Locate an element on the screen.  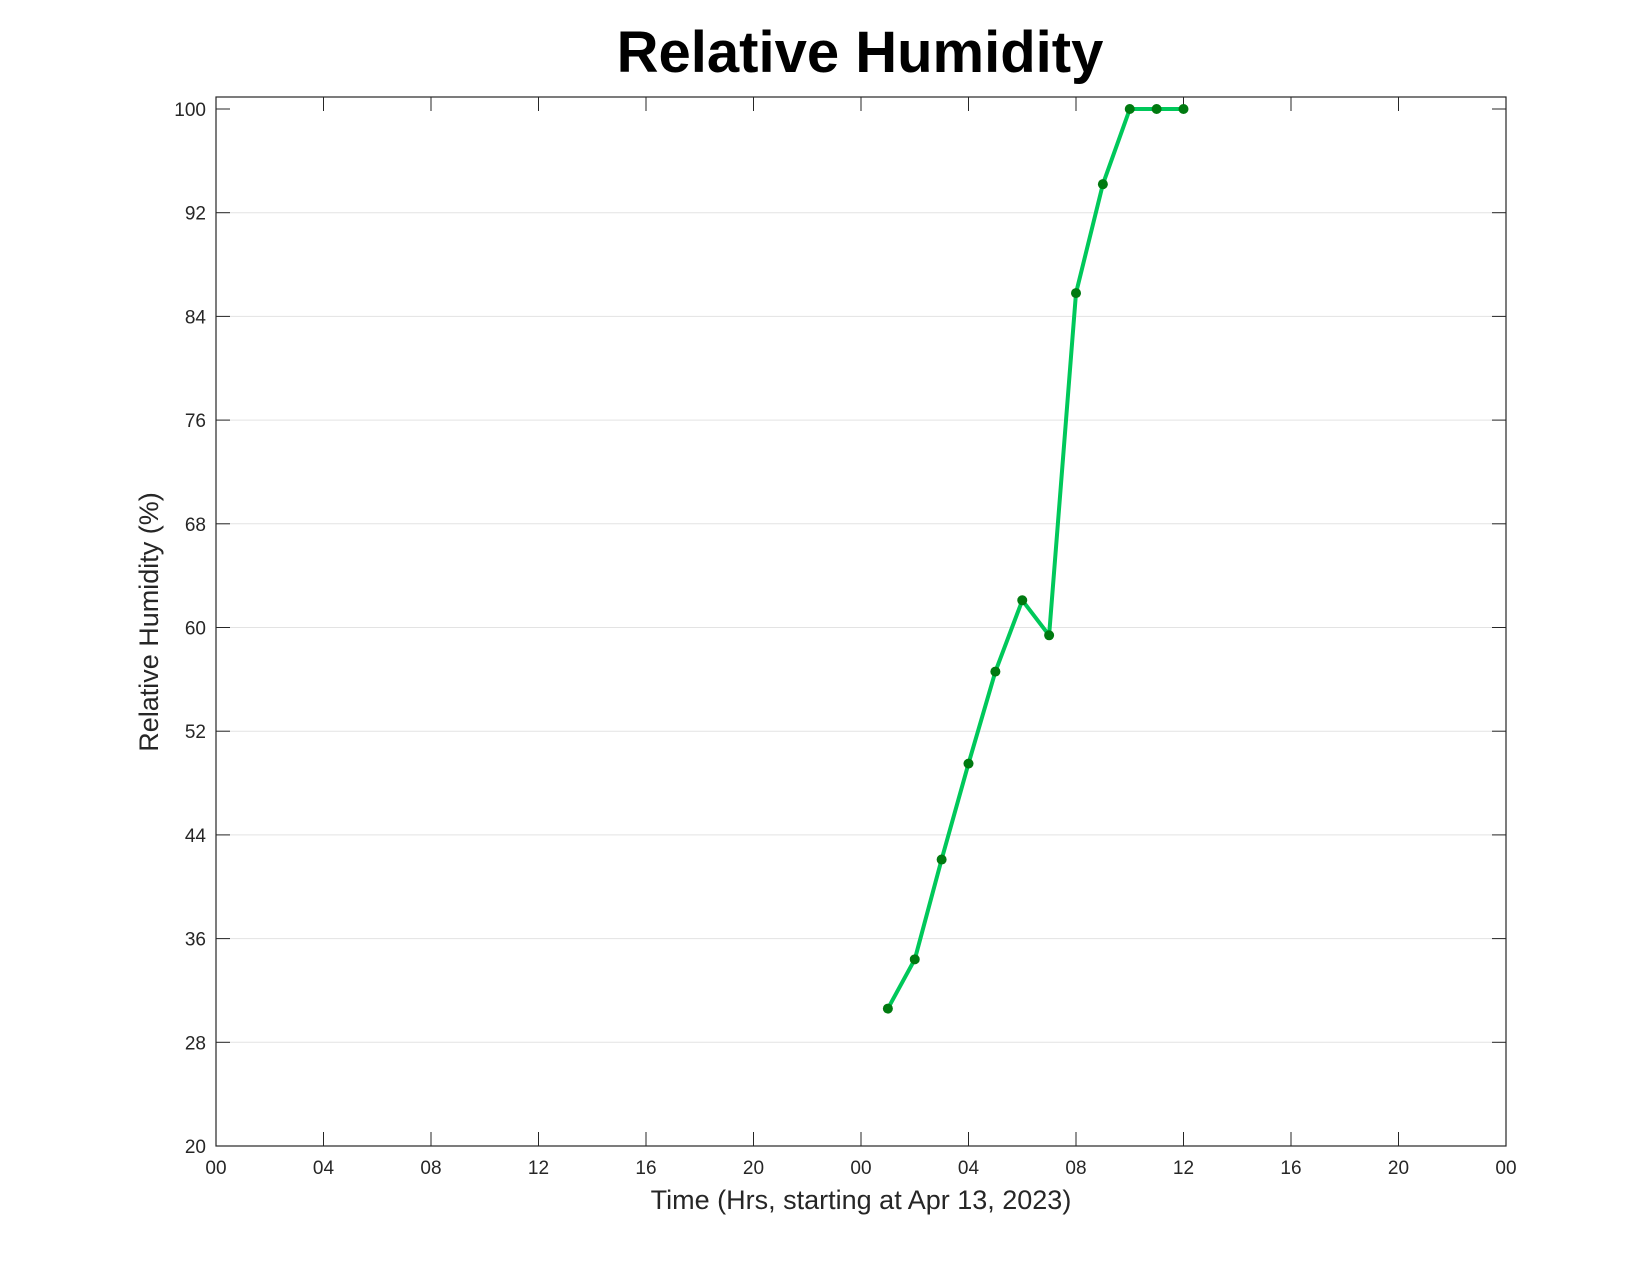
series-line is located at coordinates (1035, 559).